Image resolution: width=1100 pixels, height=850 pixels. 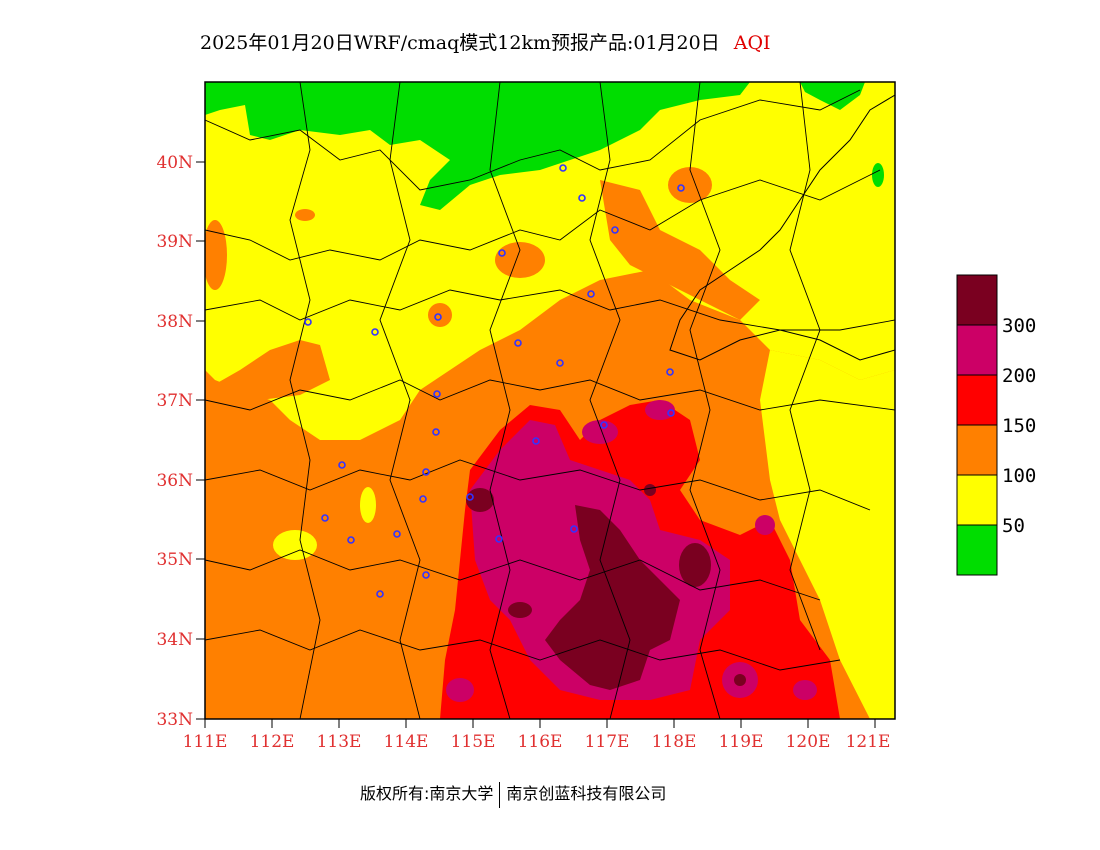 What do you see at coordinates (174, 481) in the screenshot?
I see `lat-label-36: 36N` at bounding box center [174, 481].